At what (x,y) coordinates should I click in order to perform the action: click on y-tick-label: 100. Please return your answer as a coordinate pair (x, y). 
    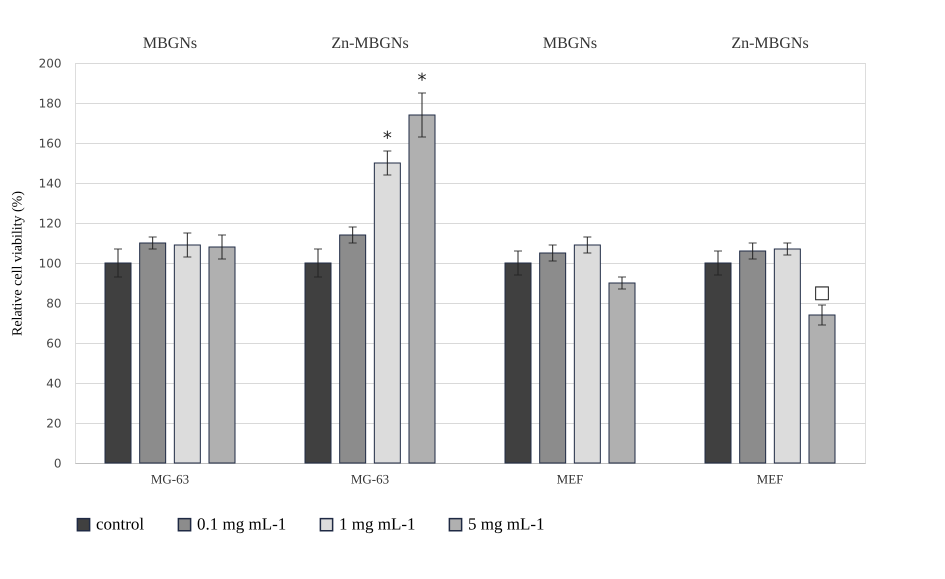
    Looking at the image, I should click on (50, 263).